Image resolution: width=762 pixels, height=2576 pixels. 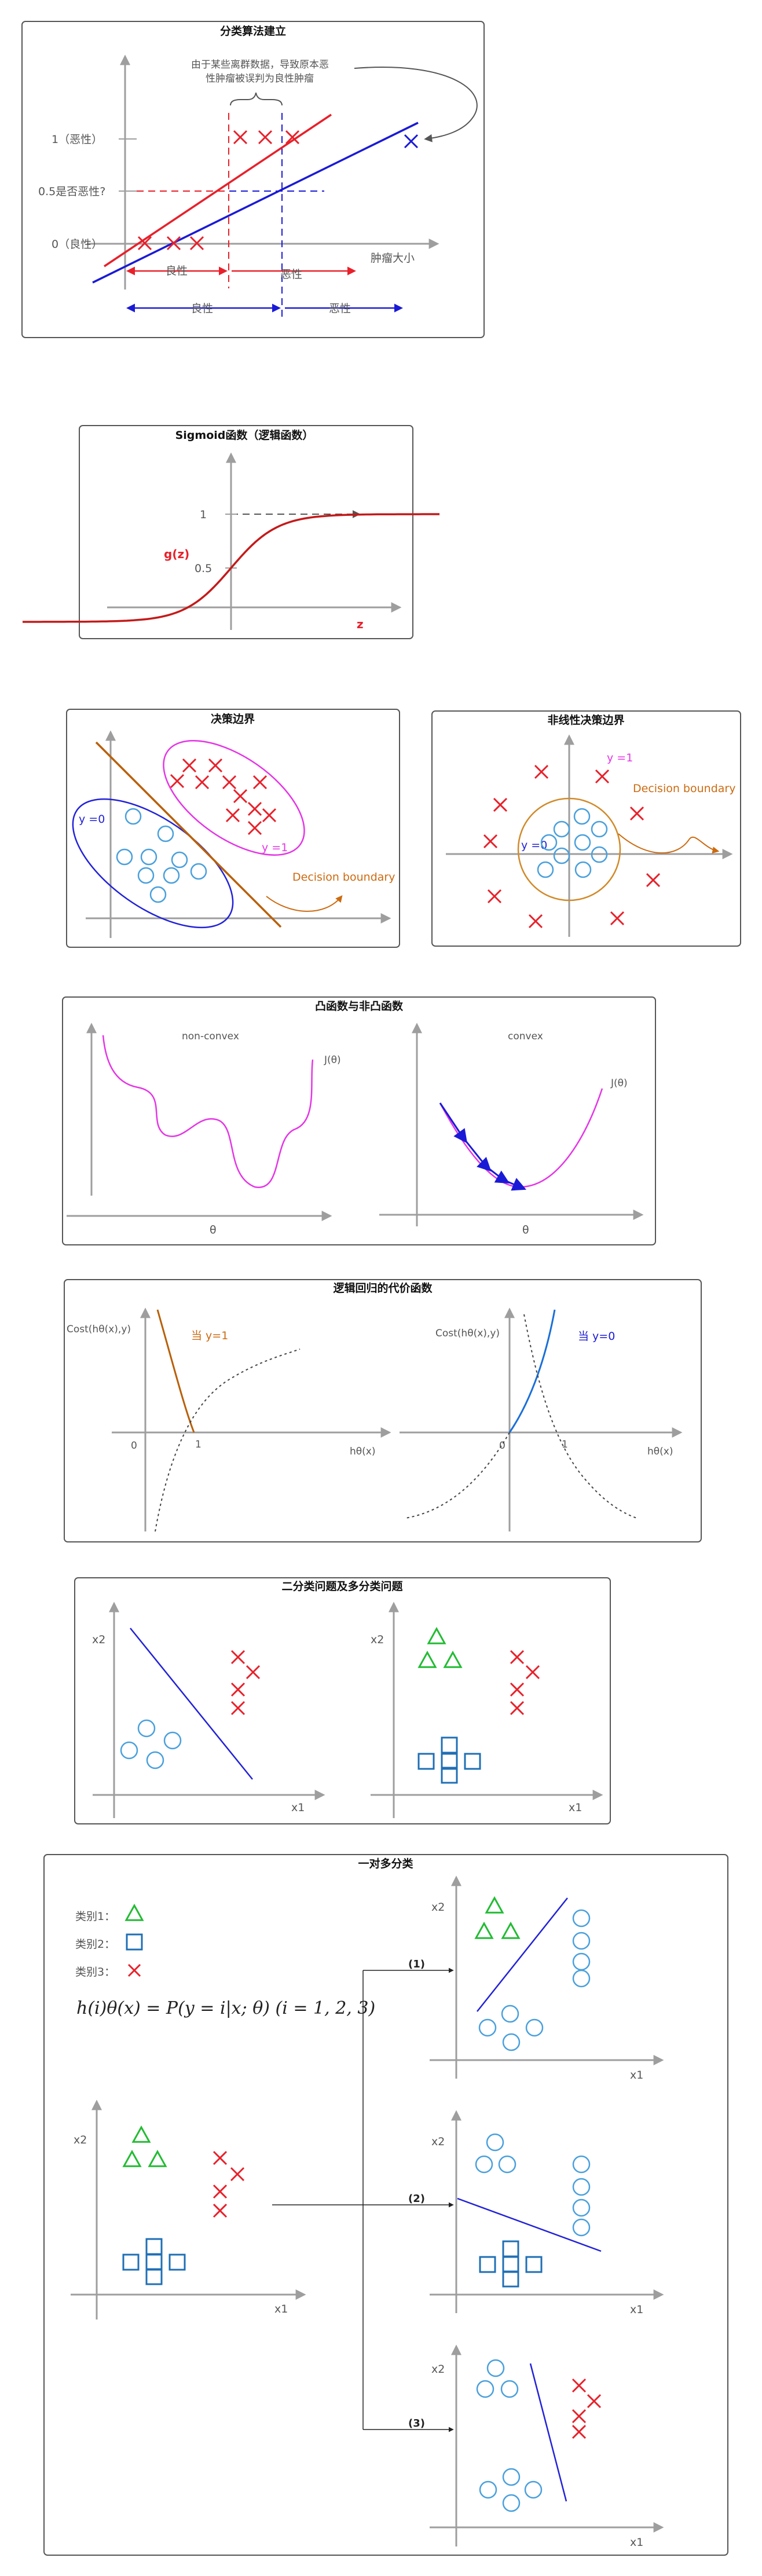 I want to click on panel7-title: 一对多分类, so click(x=385, y=1863).